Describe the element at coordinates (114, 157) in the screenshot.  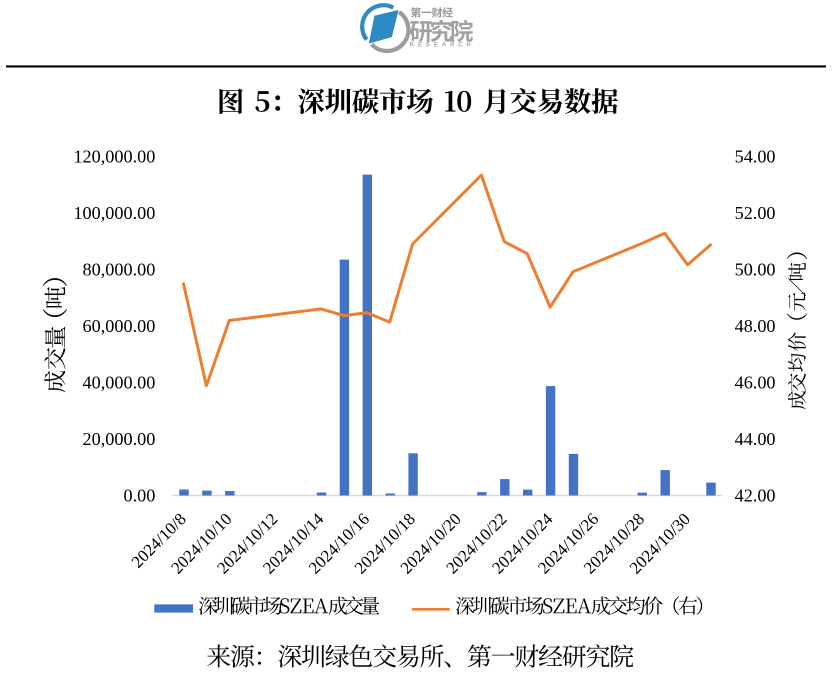
I see `svg-text: 120,000.00` at that location.